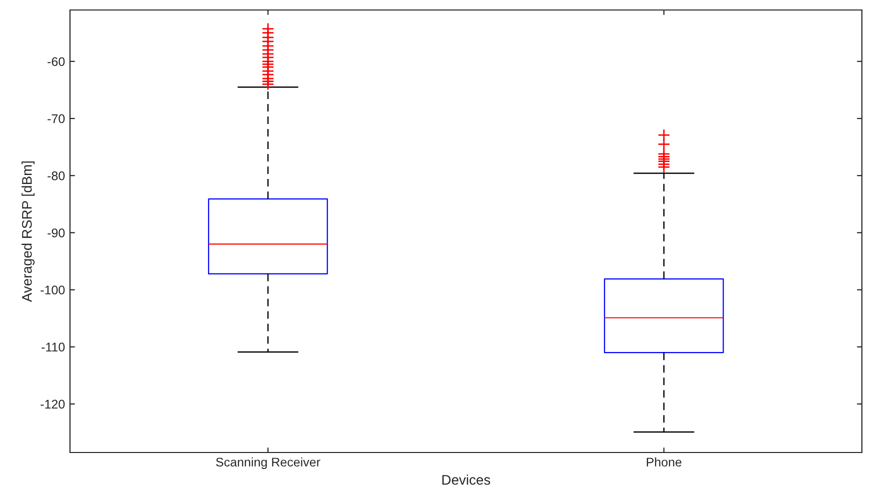 Image resolution: width=875 pixels, height=500 pixels. What do you see at coordinates (53, 347) in the screenshot?
I see `y-tick-label: -110` at bounding box center [53, 347].